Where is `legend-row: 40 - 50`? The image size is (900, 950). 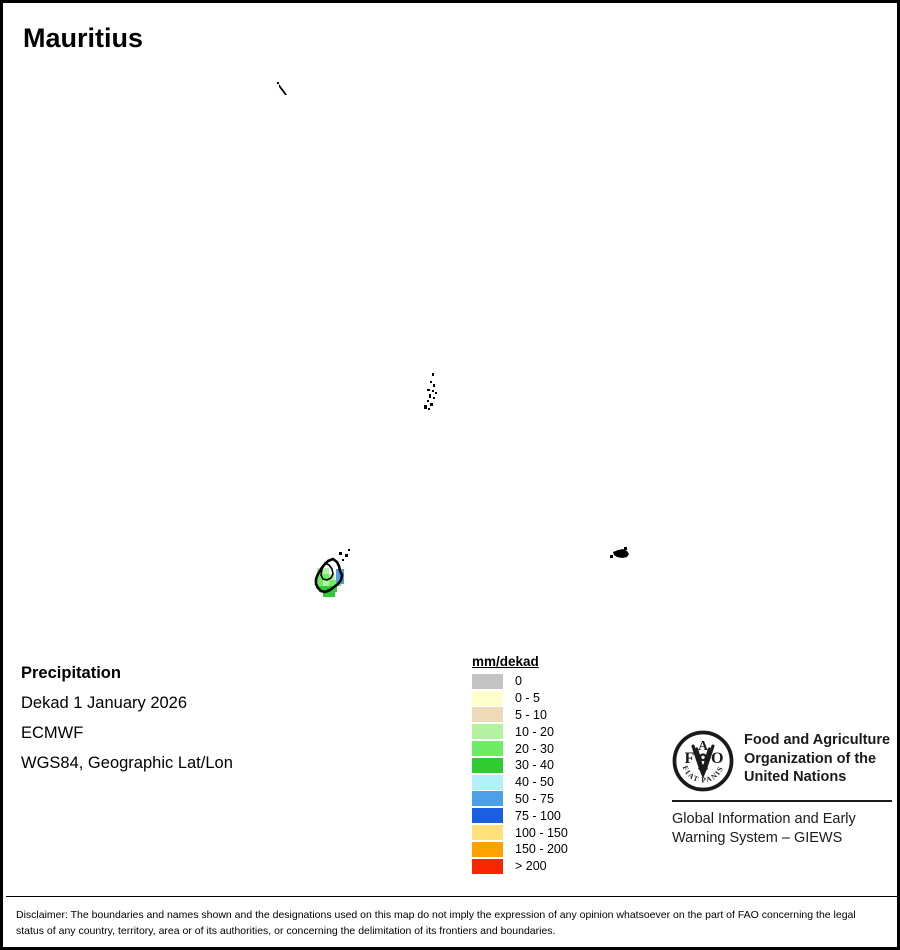
legend-row: 40 - 50 is located at coordinates (520, 782).